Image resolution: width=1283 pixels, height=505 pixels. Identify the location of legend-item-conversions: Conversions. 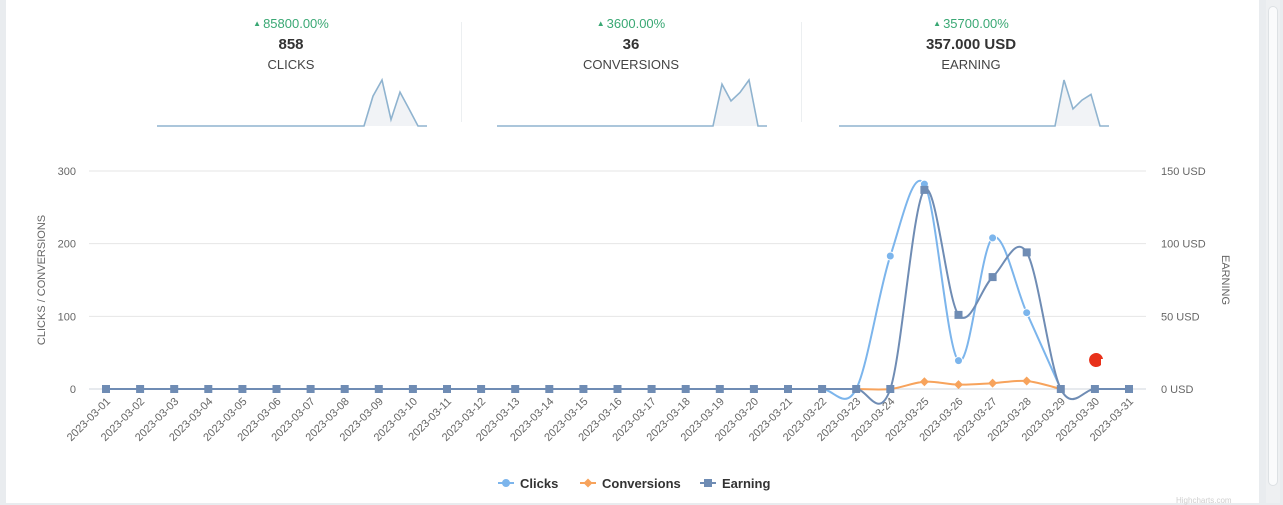
(630, 483).